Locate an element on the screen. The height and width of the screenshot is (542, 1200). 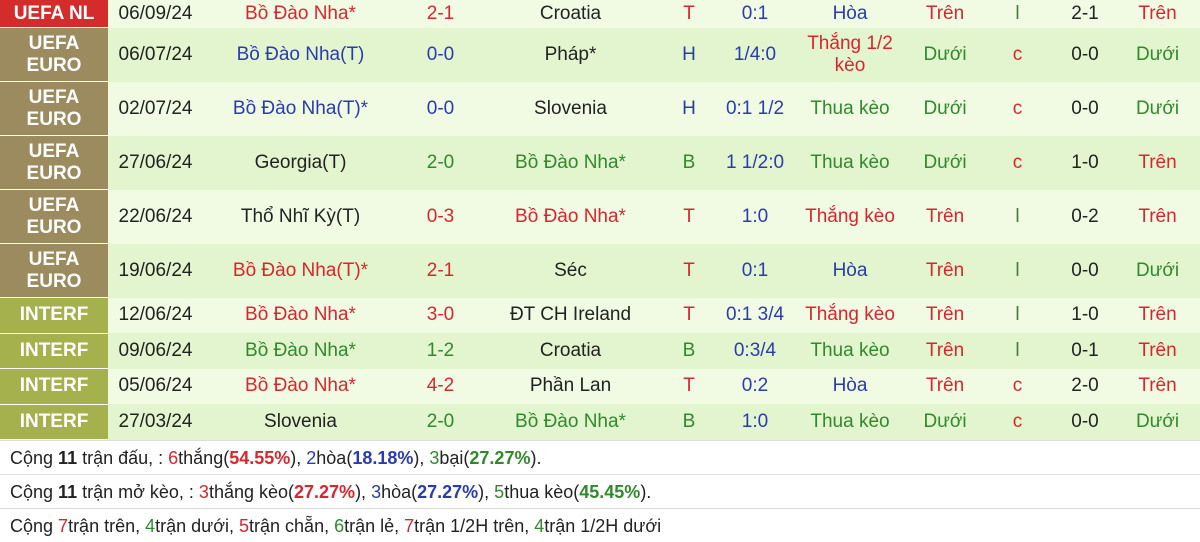
win-loss: H is located at coordinates (689, 108).